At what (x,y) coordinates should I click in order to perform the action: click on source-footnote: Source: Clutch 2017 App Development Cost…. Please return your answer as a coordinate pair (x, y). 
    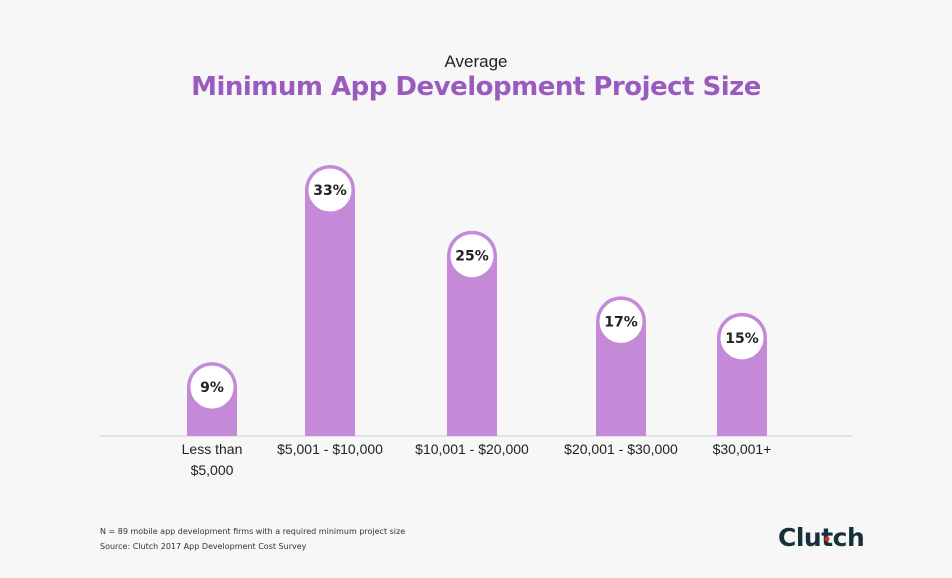
    Looking at the image, I should click on (203, 546).